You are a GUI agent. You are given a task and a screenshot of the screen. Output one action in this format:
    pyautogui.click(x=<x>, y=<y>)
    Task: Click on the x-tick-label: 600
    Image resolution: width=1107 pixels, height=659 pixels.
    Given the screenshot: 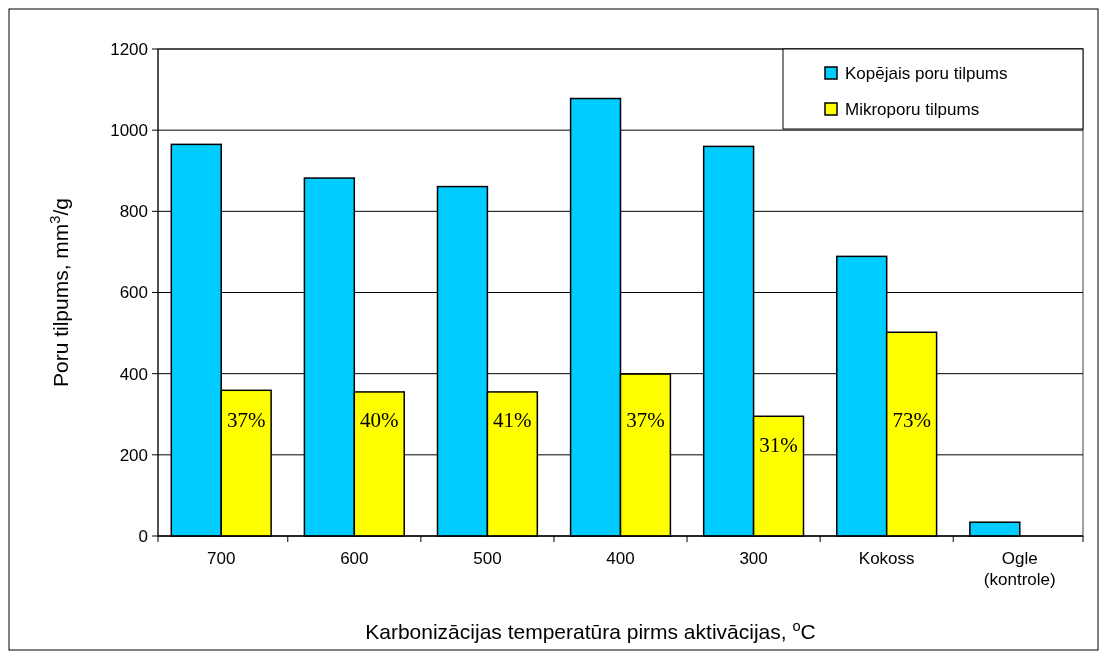 What is the action you would take?
    pyautogui.click(x=354, y=558)
    